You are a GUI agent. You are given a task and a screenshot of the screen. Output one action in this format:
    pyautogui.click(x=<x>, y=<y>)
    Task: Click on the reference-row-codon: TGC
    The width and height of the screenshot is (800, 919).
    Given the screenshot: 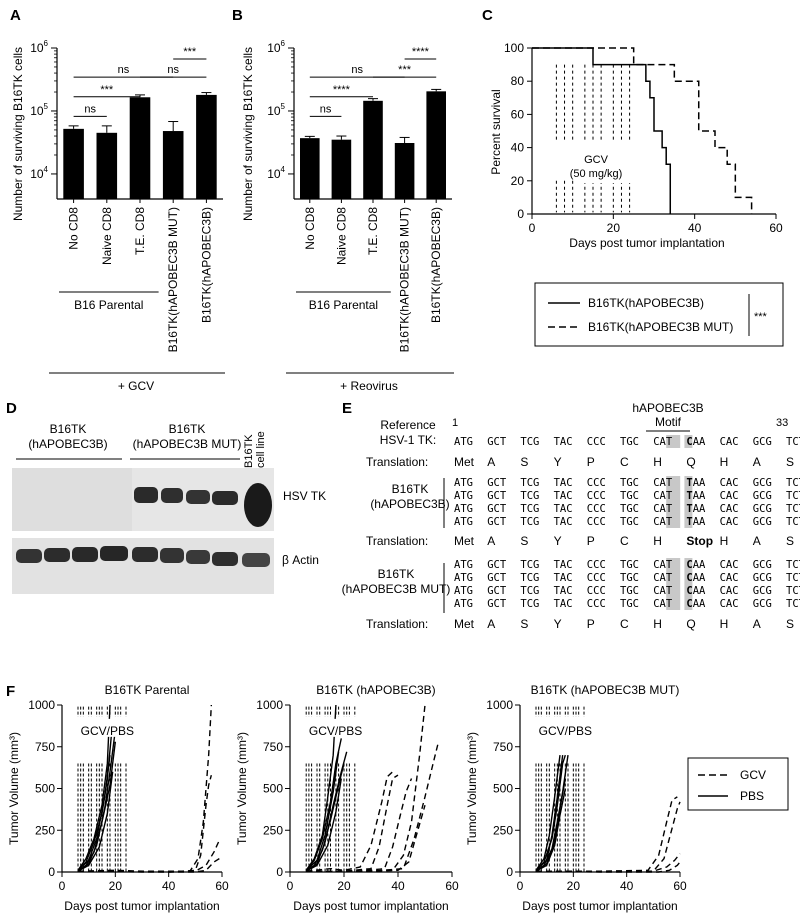 What is the action you would take?
    pyautogui.click(x=629, y=442)
    